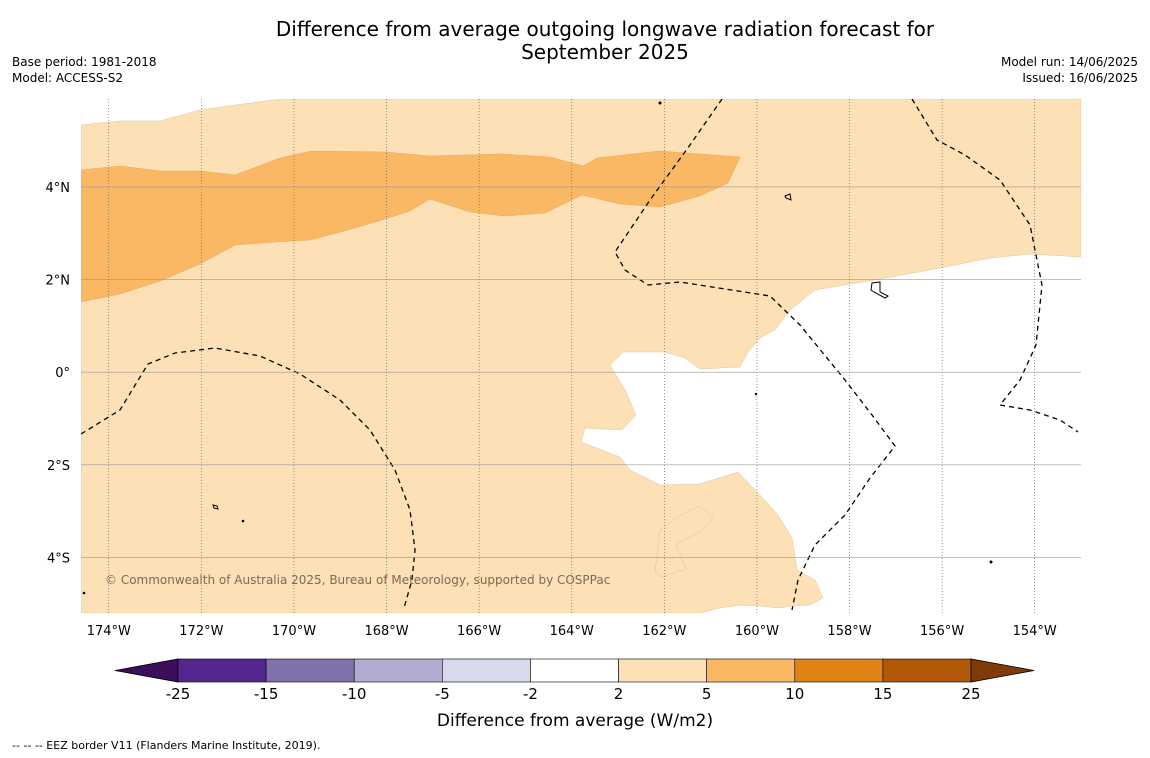 This screenshot has width=1150, height=758. What do you see at coordinates (605, 52) in the screenshot?
I see `title-line-2: September 2025` at bounding box center [605, 52].